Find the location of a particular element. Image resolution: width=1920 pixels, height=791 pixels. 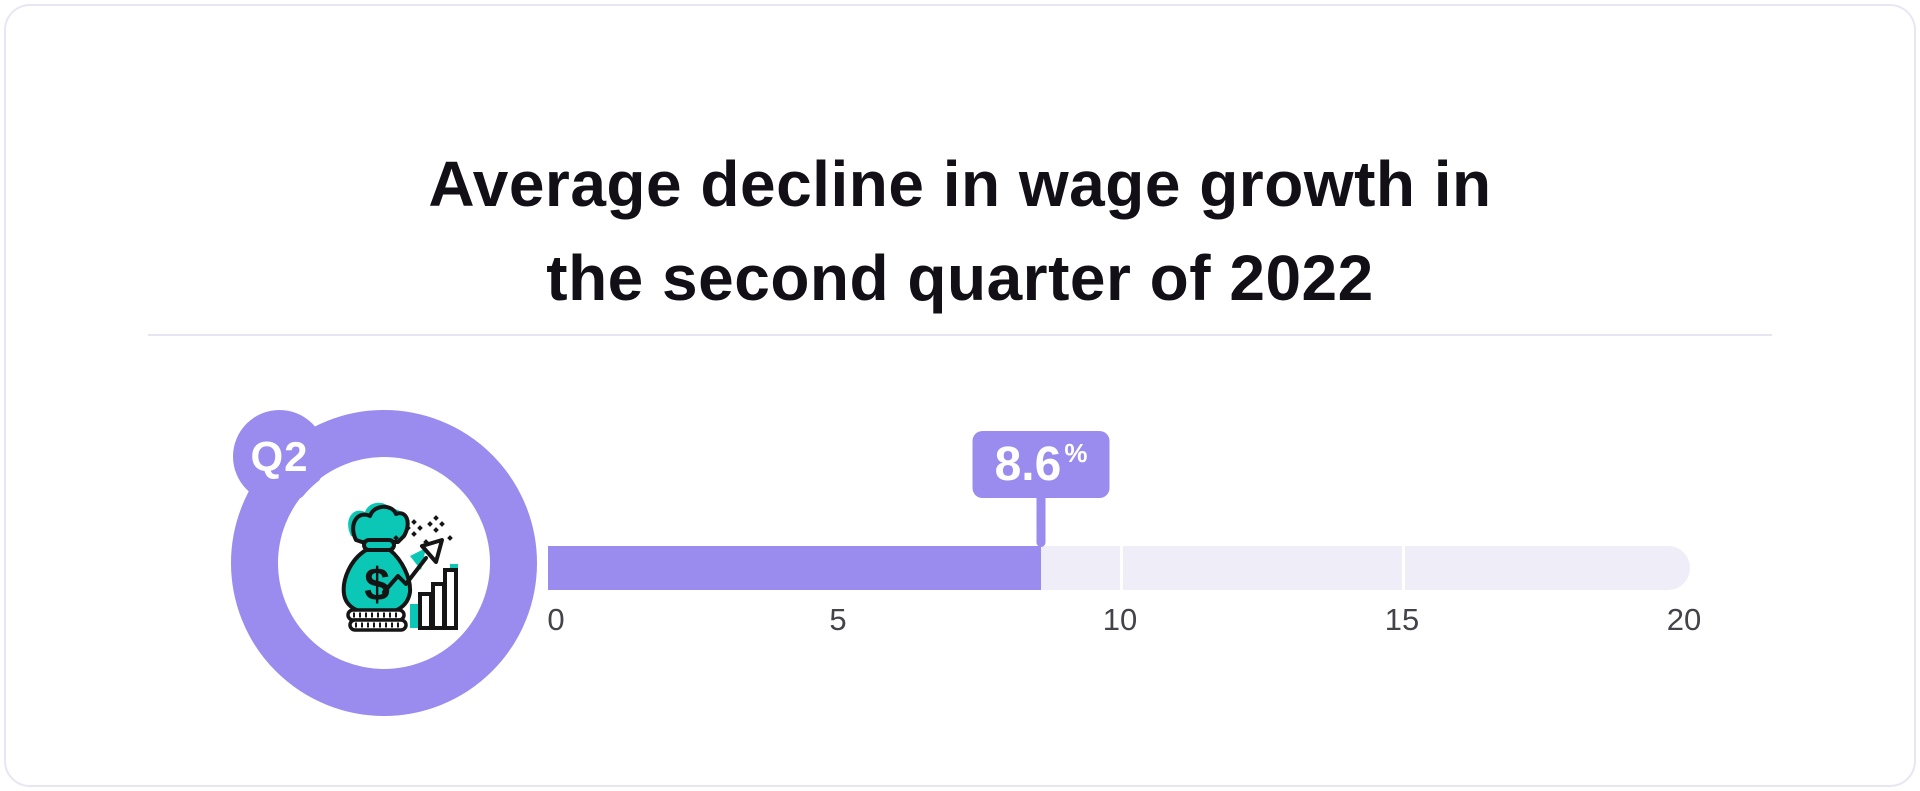

chart-title-line-2: the second quarter of 2022 is located at coordinates (960, 277).